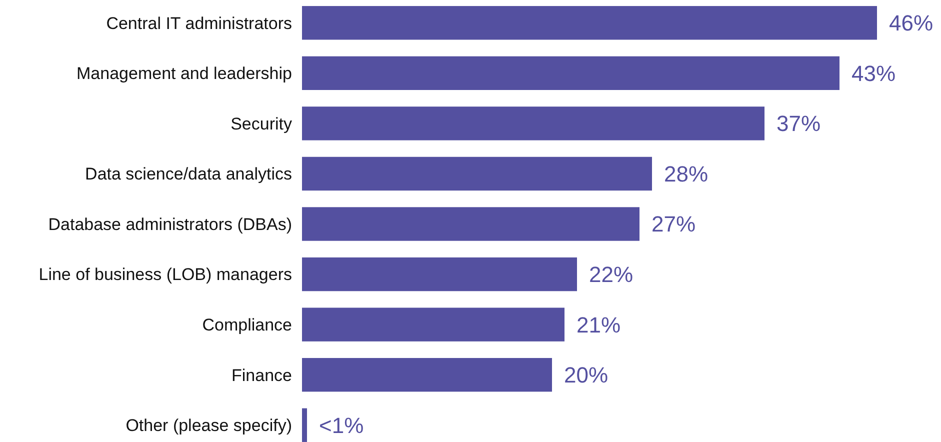 The width and height of the screenshot is (941, 442). What do you see at coordinates (262, 375) in the screenshot?
I see `y-tick-label: Finance` at bounding box center [262, 375].